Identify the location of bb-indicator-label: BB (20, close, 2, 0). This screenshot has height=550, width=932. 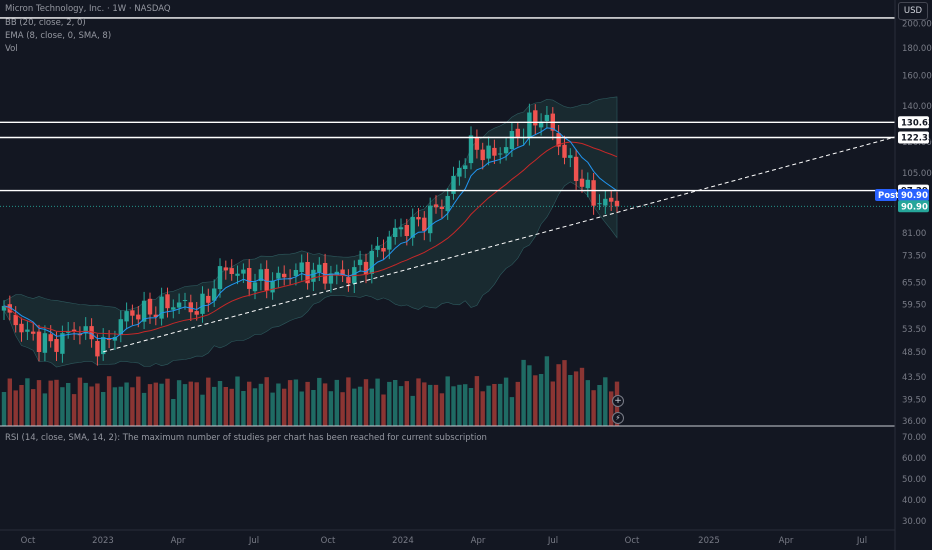
(45, 23).